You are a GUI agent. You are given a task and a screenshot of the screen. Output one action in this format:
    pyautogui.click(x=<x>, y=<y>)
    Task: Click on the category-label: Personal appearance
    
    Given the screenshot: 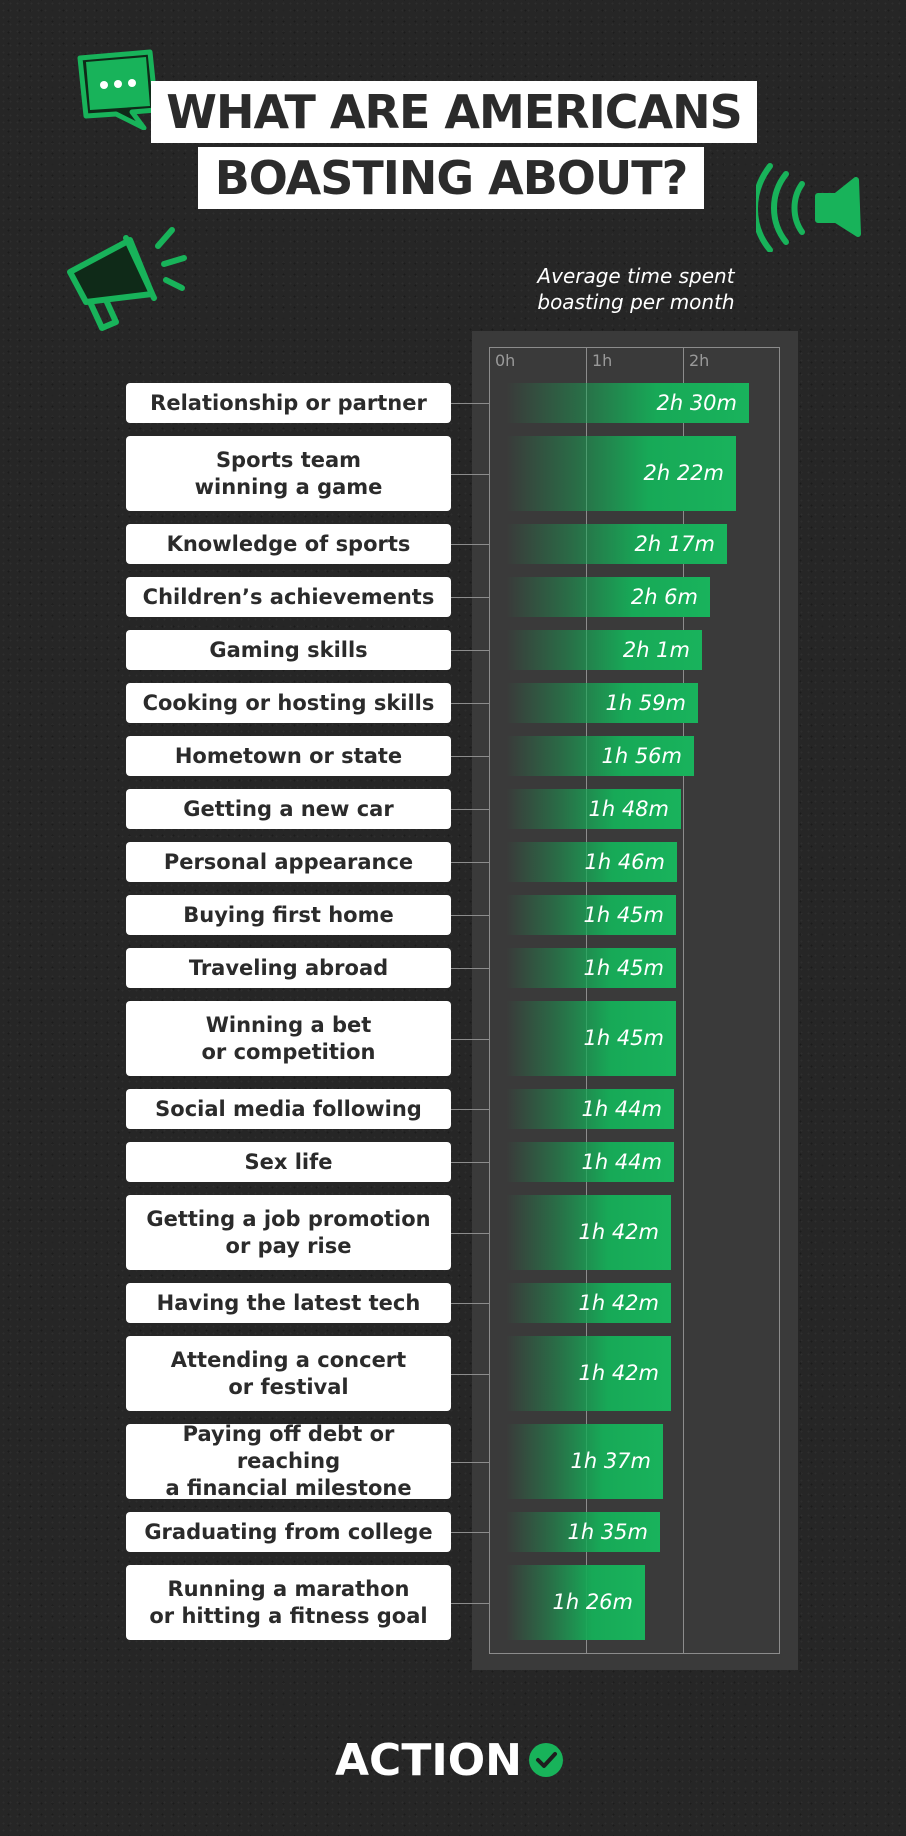 What is the action you would take?
    pyautogui.click(x=288, y=862)
    